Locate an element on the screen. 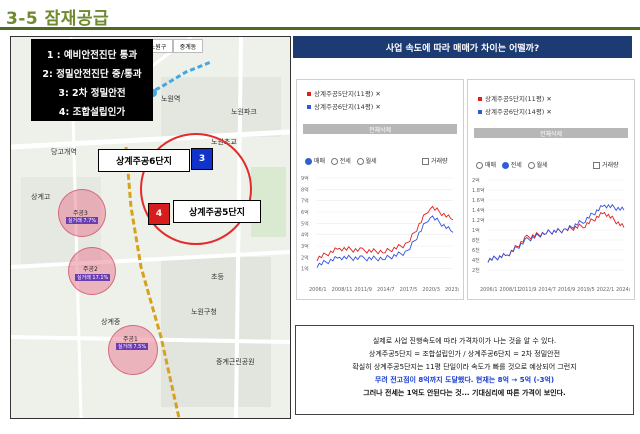 The height and width of the screenshot is (434, 640). y-tick-label: 8억 is located at coordinates (305, 189).